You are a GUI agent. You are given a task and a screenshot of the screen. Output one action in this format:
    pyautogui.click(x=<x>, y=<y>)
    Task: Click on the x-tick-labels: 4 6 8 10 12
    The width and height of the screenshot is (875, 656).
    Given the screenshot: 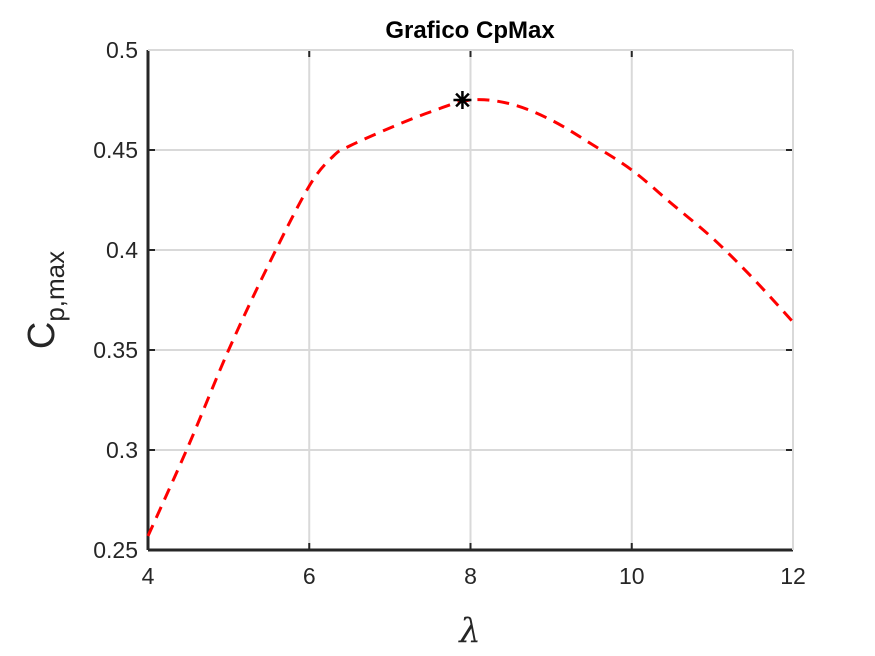 What is the action you would take?
    pyautogui.click(x=474, y=576)
    